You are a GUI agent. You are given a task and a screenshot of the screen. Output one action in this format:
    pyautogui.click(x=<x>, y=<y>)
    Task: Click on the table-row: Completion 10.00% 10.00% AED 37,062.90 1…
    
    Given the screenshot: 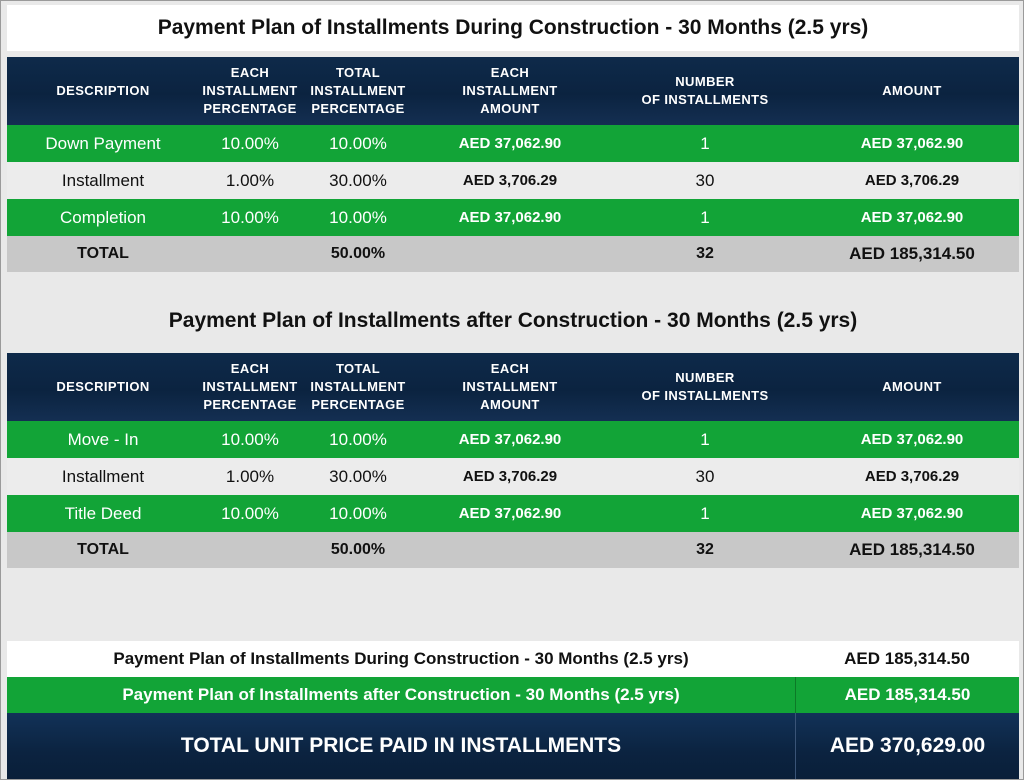 What is the action you would take?
    pyautogui.click(x=513, y=217)
    